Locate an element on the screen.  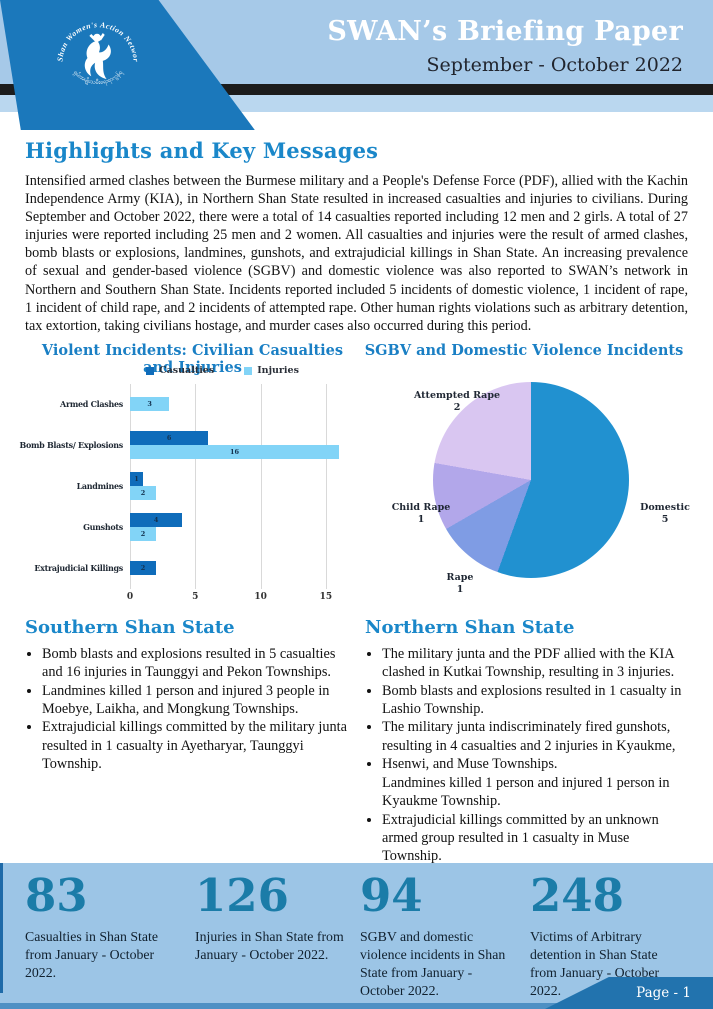
bar-value-label: 16 is located at coordinates (234, 452).